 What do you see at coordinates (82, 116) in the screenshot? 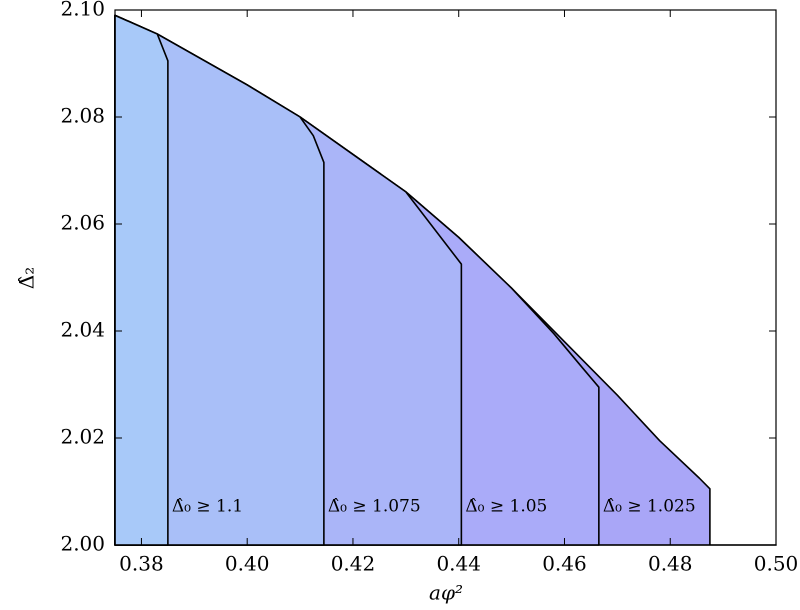
I see `y-tick-label: 2.08` at bounding box center [82, 116].